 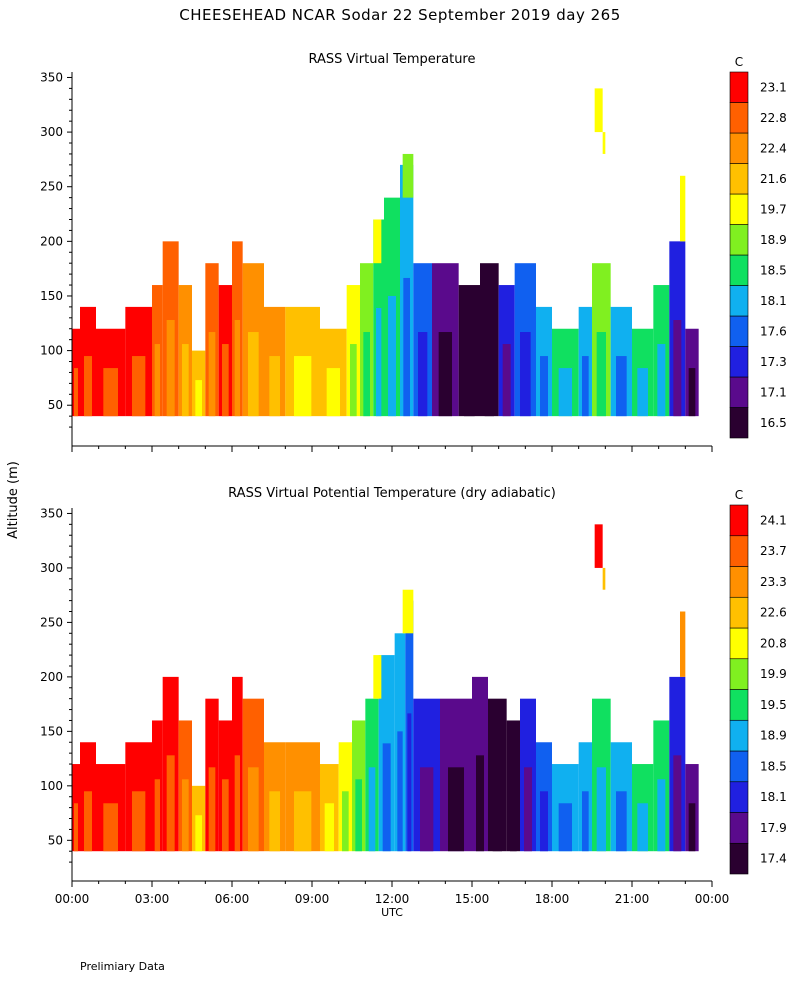 I want to click on x-tick-label: 09:00, so click(x=312, y=899).